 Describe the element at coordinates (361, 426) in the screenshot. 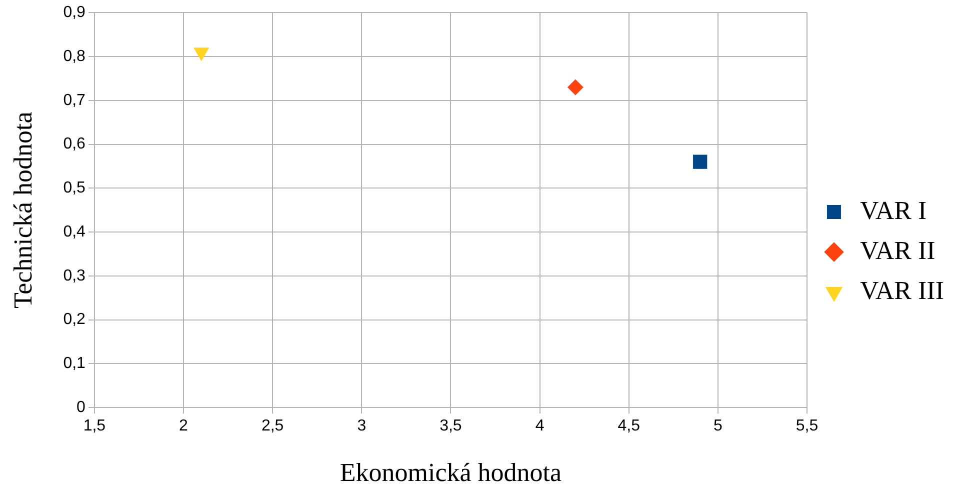

I see `x-tick-label: 3` at that location.